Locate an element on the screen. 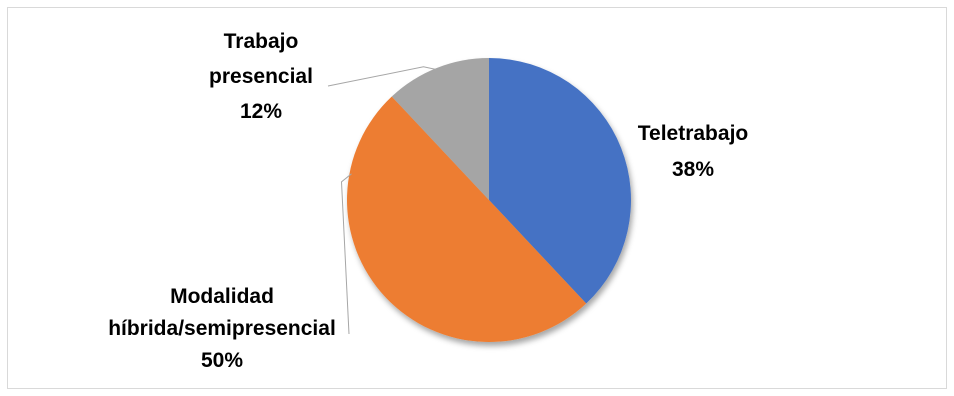 This screenshot has width=954, height=396. slice-label-2: Modalidad híbrida/semipresencial 50% is located at coordinates (222, 328).